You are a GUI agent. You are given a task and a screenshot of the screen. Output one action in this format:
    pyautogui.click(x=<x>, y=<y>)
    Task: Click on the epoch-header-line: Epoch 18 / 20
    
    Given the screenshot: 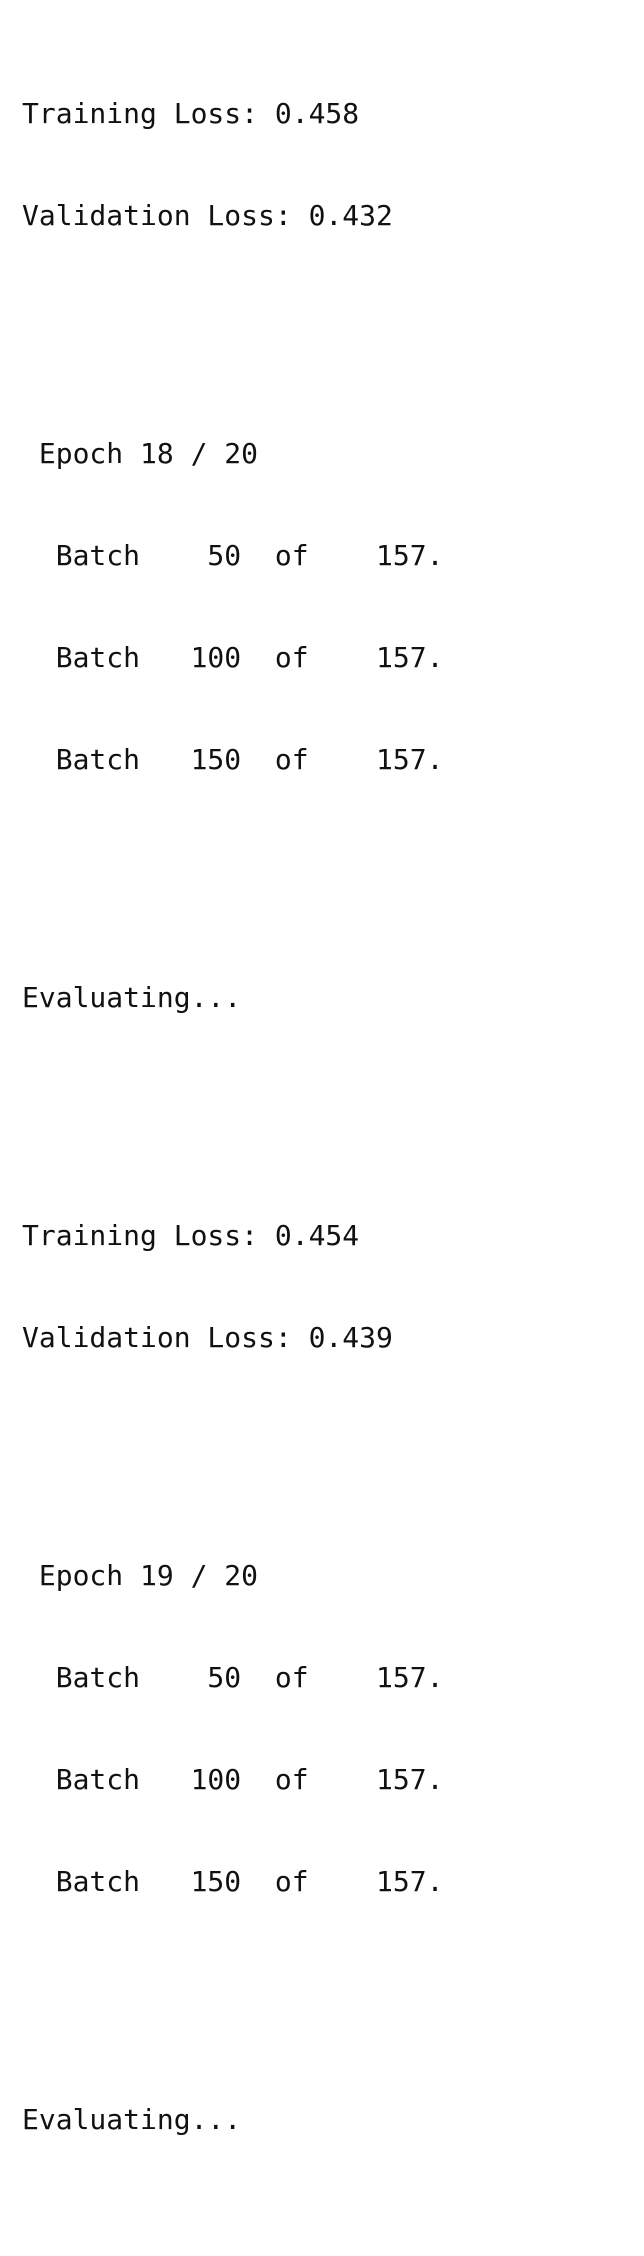 What is the action you would take?
    pyautogui.click(x=140, y=453)
    